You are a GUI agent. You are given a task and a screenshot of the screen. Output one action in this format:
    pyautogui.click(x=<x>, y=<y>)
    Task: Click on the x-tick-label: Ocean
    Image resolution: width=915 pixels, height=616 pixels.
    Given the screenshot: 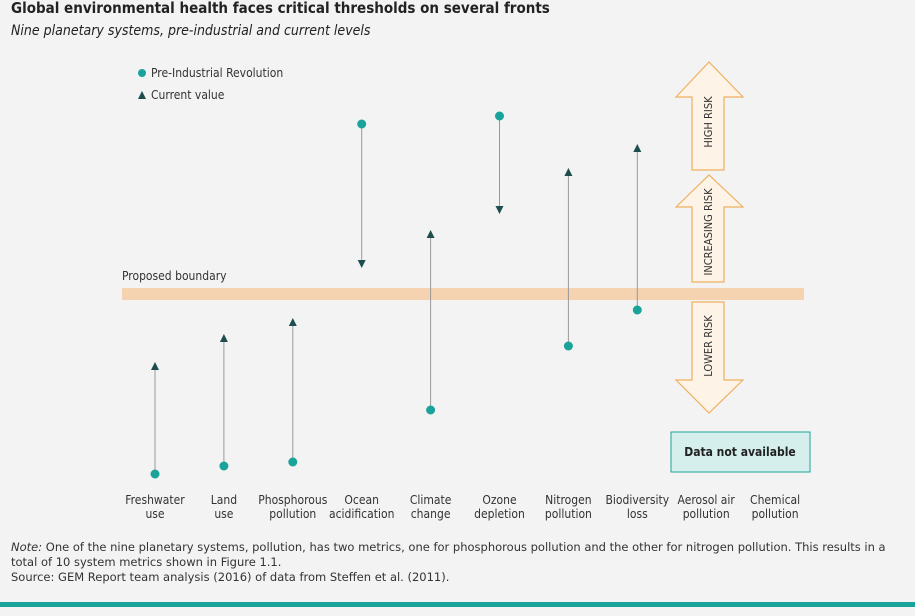 What is the action you would take?
    pyautogui.click(x=361, y=500)
    